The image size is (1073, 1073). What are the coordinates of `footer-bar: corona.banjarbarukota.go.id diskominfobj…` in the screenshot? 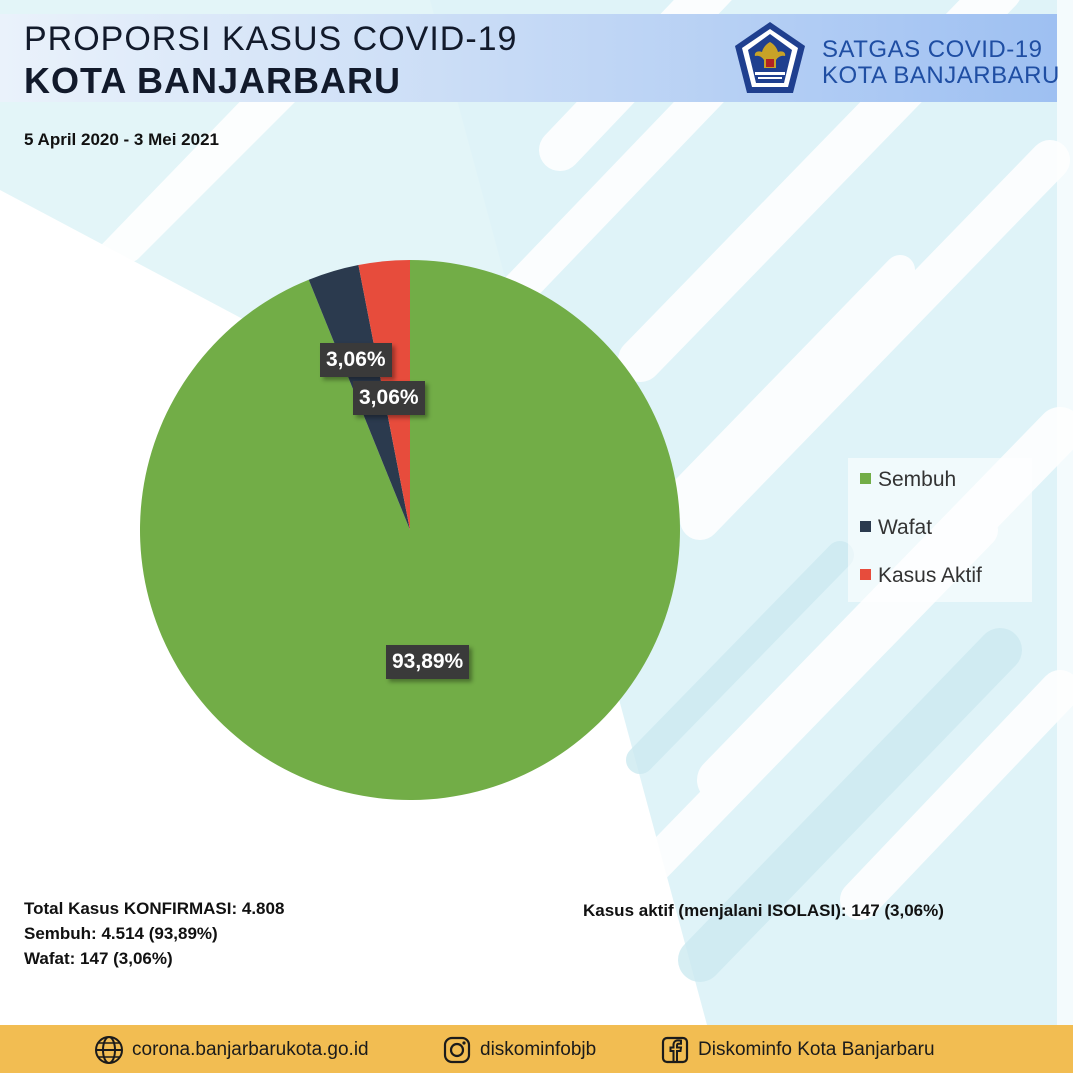 It's located at (536, 1049).